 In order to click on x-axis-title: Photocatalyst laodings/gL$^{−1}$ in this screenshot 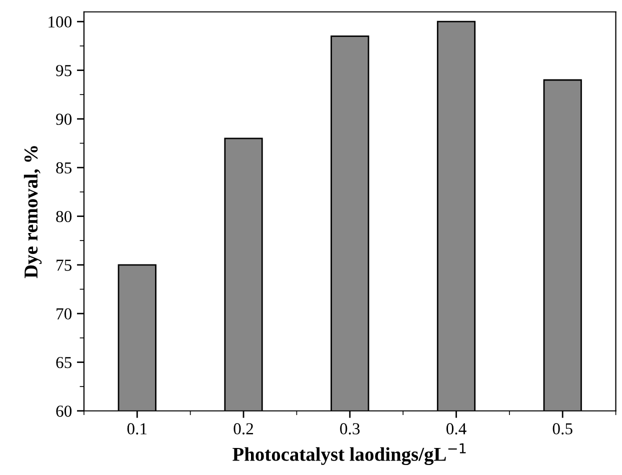, I will do `click(349, 454)`.